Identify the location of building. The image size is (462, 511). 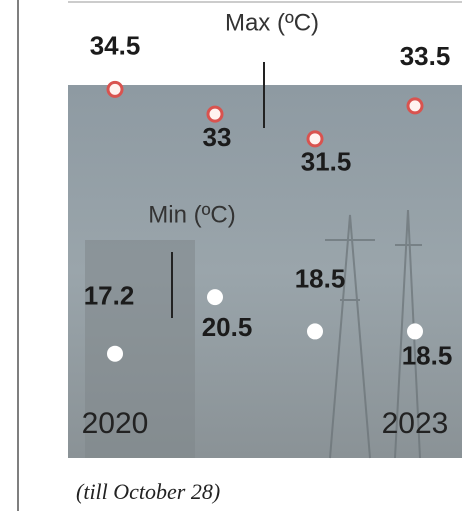
(140, 349).